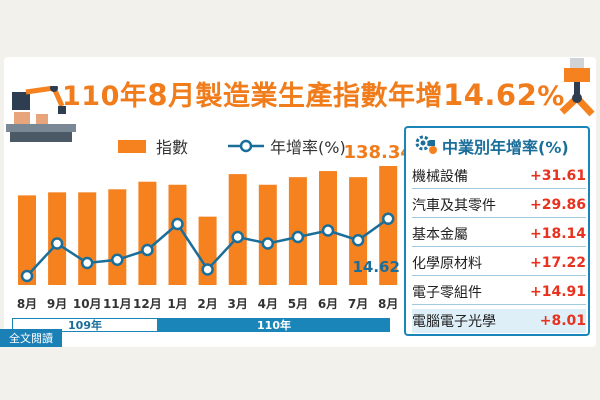  Describe the element at coordinates (117, 304) in the screenshot. I see `month-tick-label: 11月` at that location.